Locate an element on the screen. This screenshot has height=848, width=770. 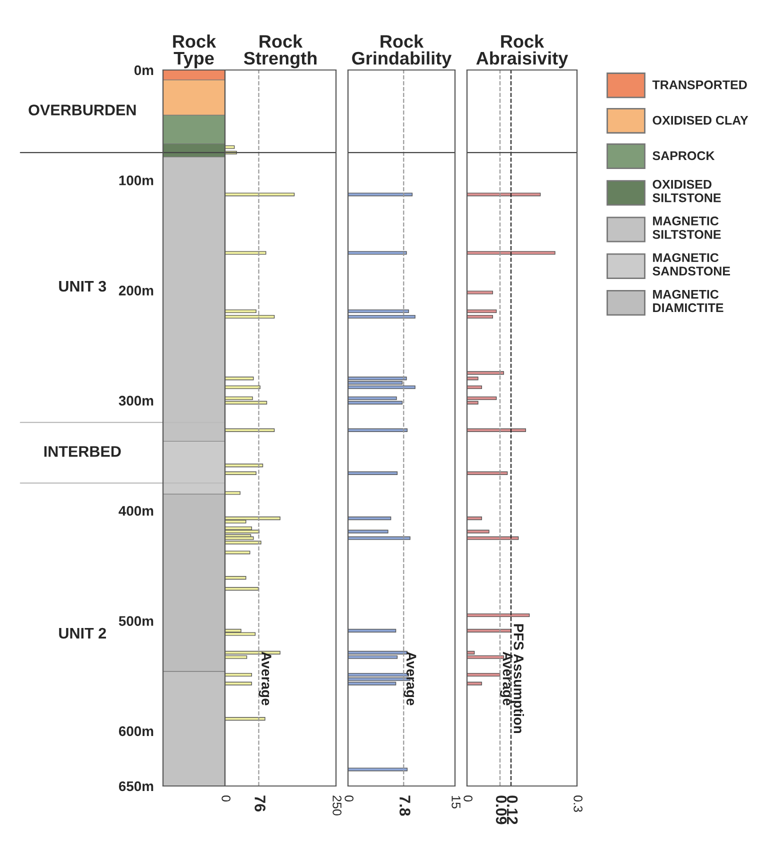
y-tick-label: 500m is located at coordinates (136, 621).